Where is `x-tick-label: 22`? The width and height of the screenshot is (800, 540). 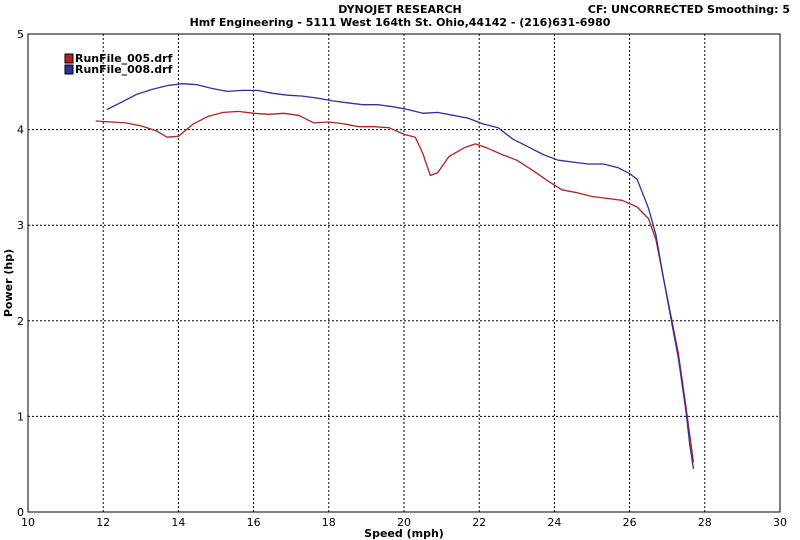 x-tick-label: 22 is located at coordinates (479, 522).